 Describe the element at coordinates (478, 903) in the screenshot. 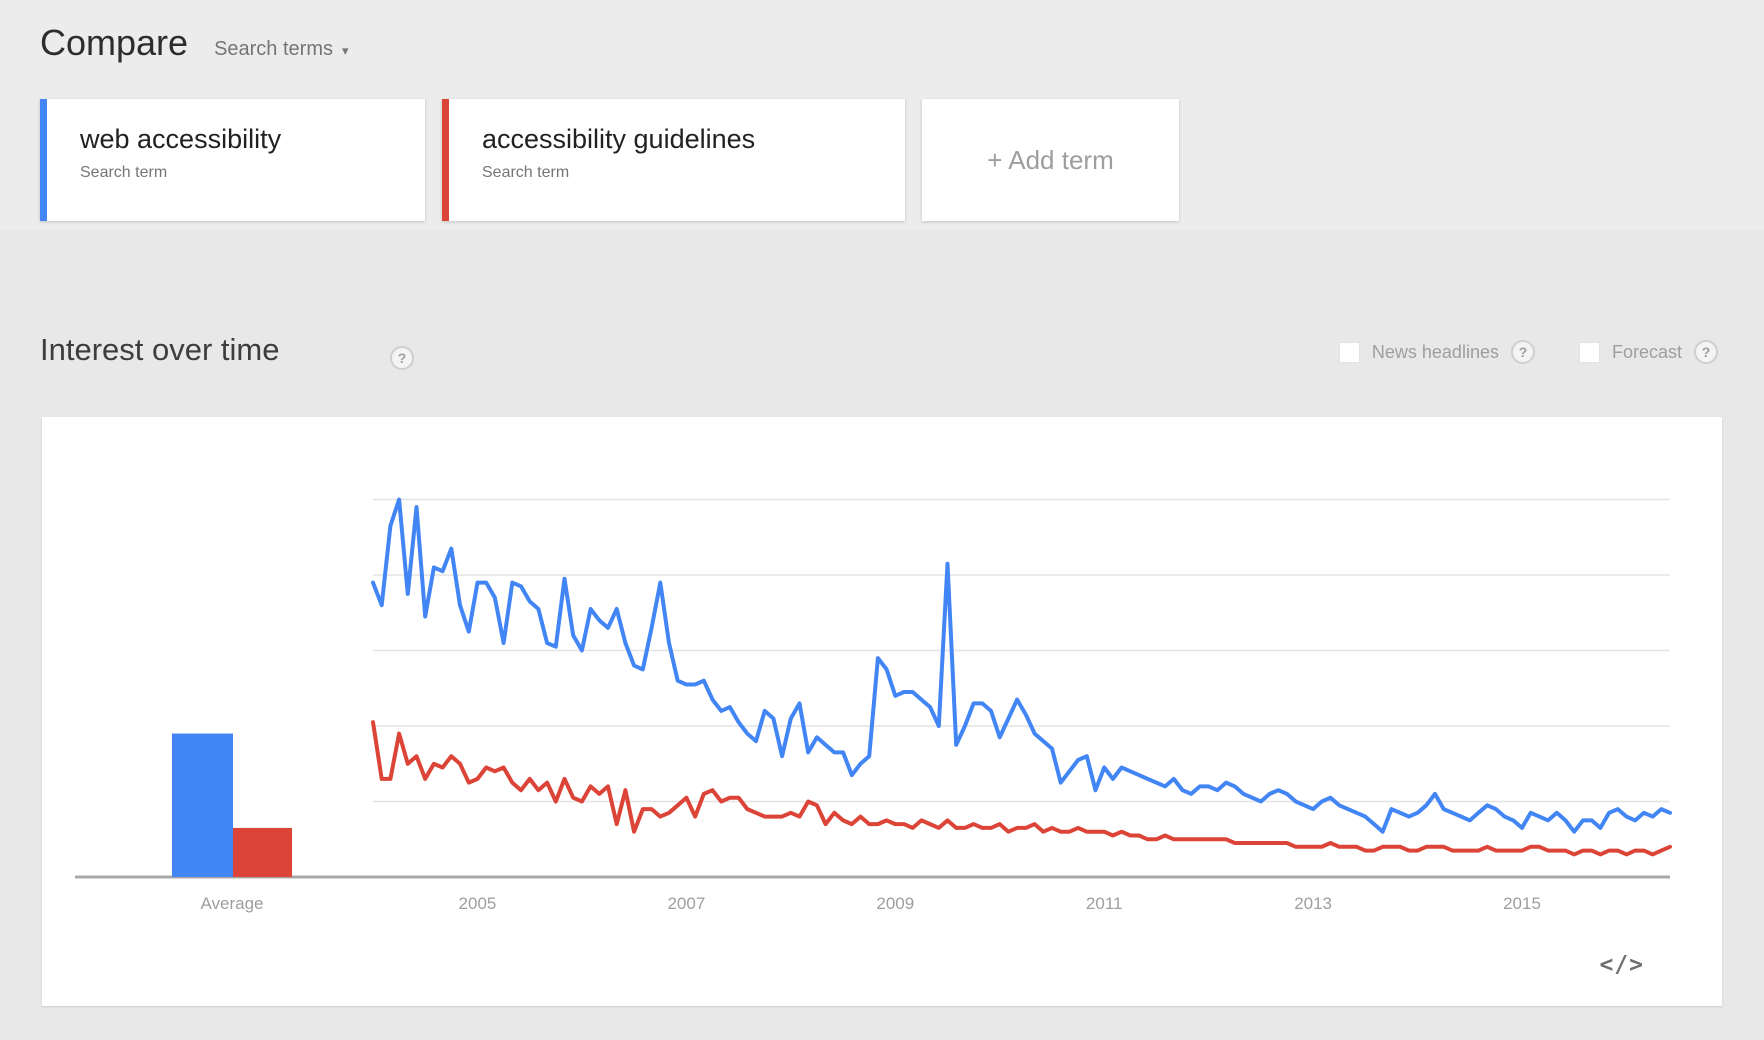

I see `svg-text: 2005` at that location.